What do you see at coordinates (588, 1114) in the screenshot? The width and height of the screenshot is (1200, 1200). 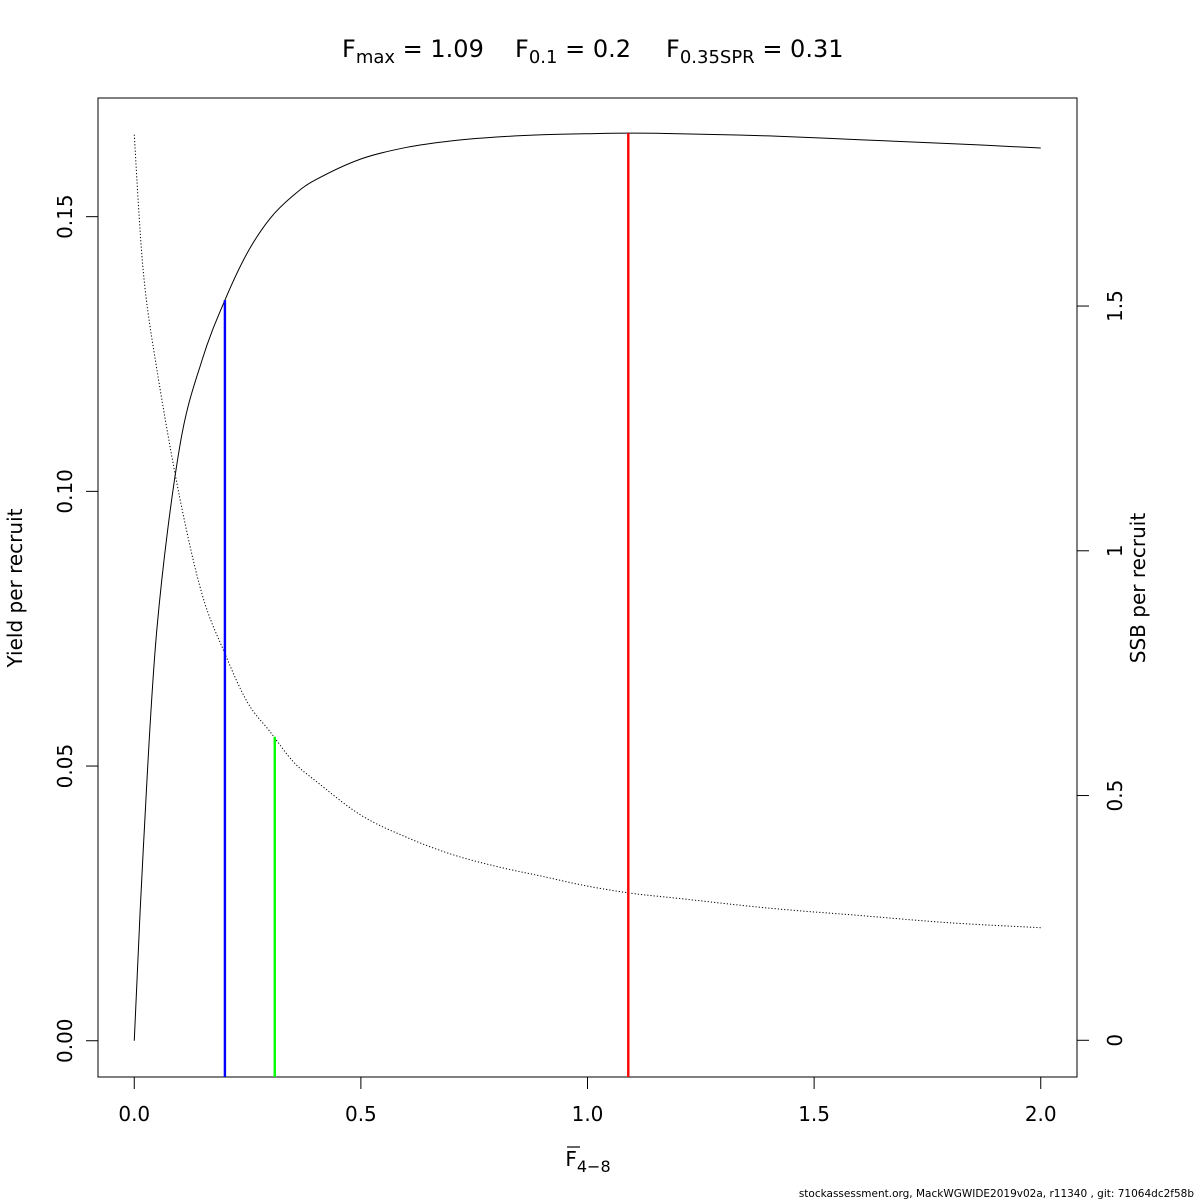 I see `x-tick-label: 1.0` at bounding box center [588, 1114].